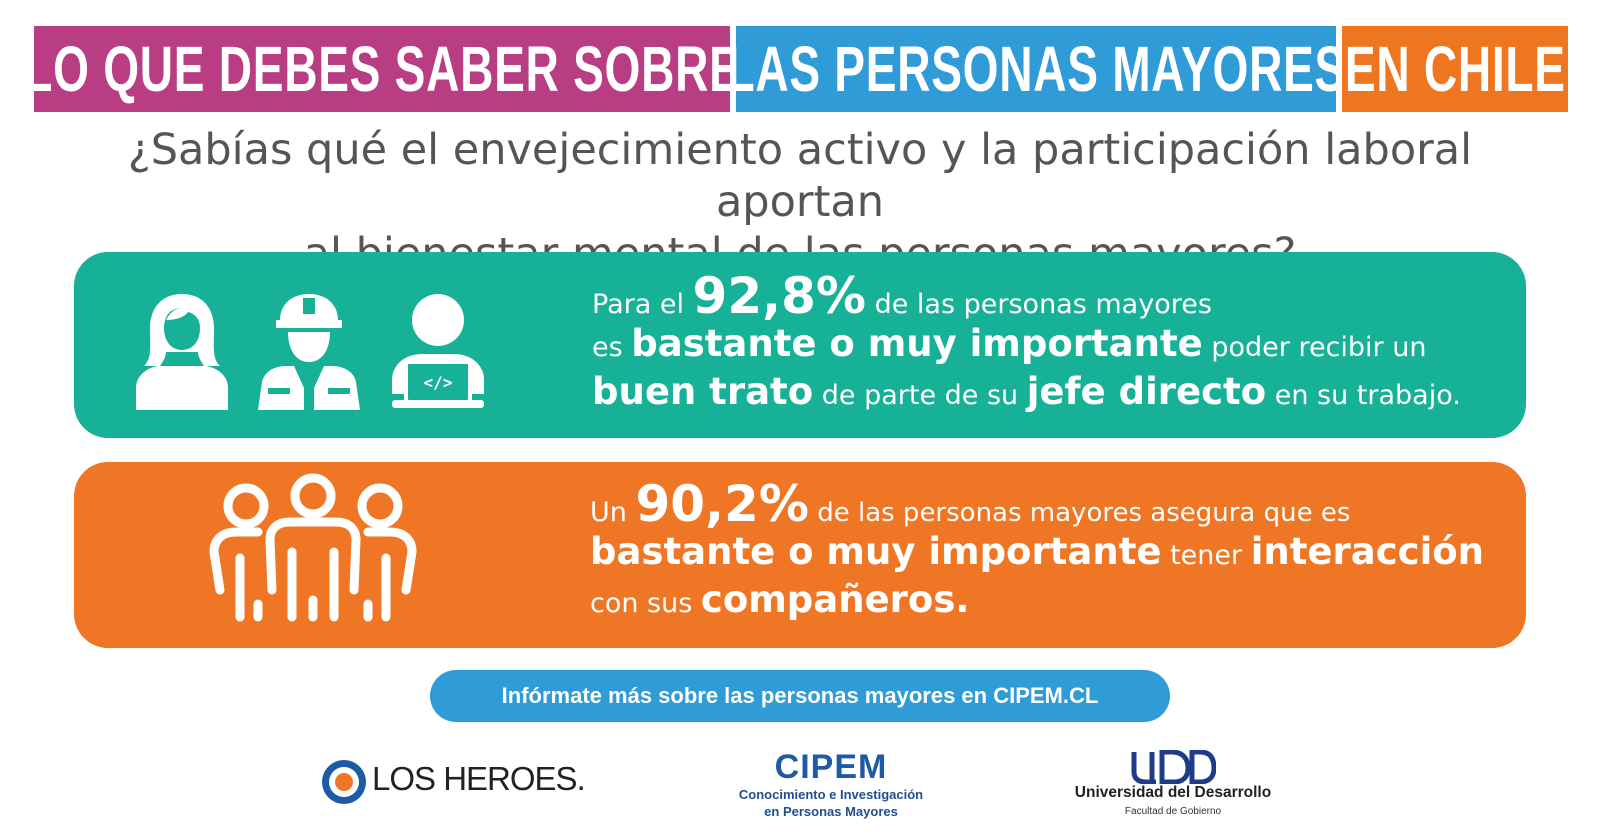 The width and height of the screenshot is (1600, 836). I want to click on cipem-subtitle-line-1: Conocimiento e Investigación, so click(831, 794).